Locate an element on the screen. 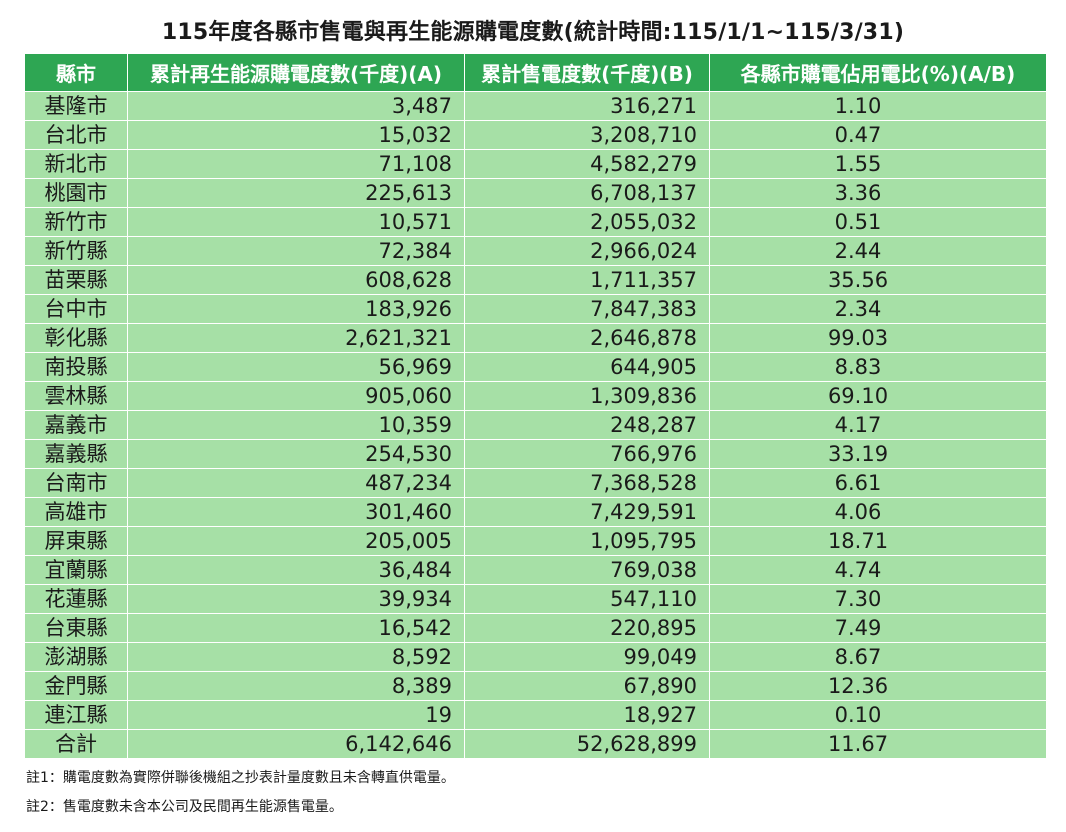  cell-county: 金門縣 is located at coordinates (76, 686).